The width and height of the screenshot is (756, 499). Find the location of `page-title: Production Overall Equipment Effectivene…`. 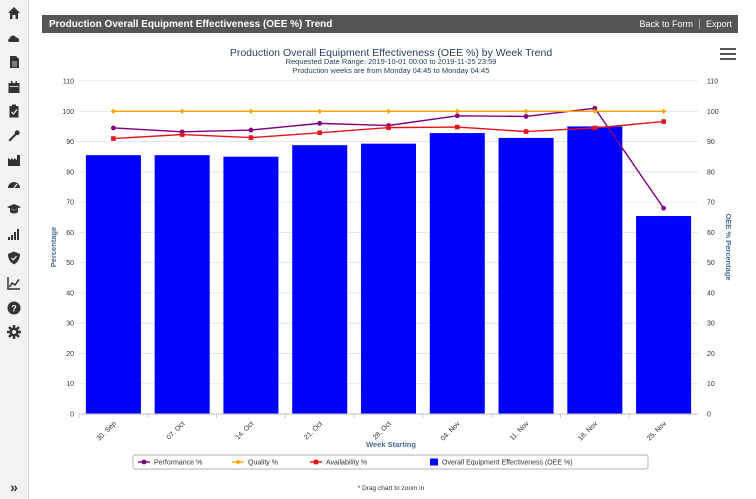

page-title: Production Overall Equipment Effectivene… is located at coordinates (191, 24).